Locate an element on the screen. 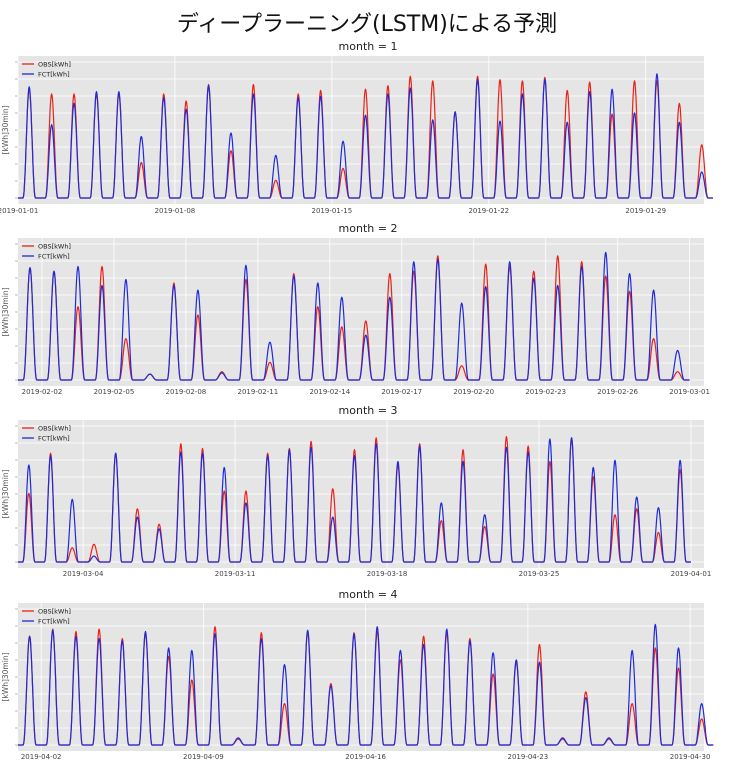  x-tick-label: 2019-02-05 is located at coordinates (114, 392).